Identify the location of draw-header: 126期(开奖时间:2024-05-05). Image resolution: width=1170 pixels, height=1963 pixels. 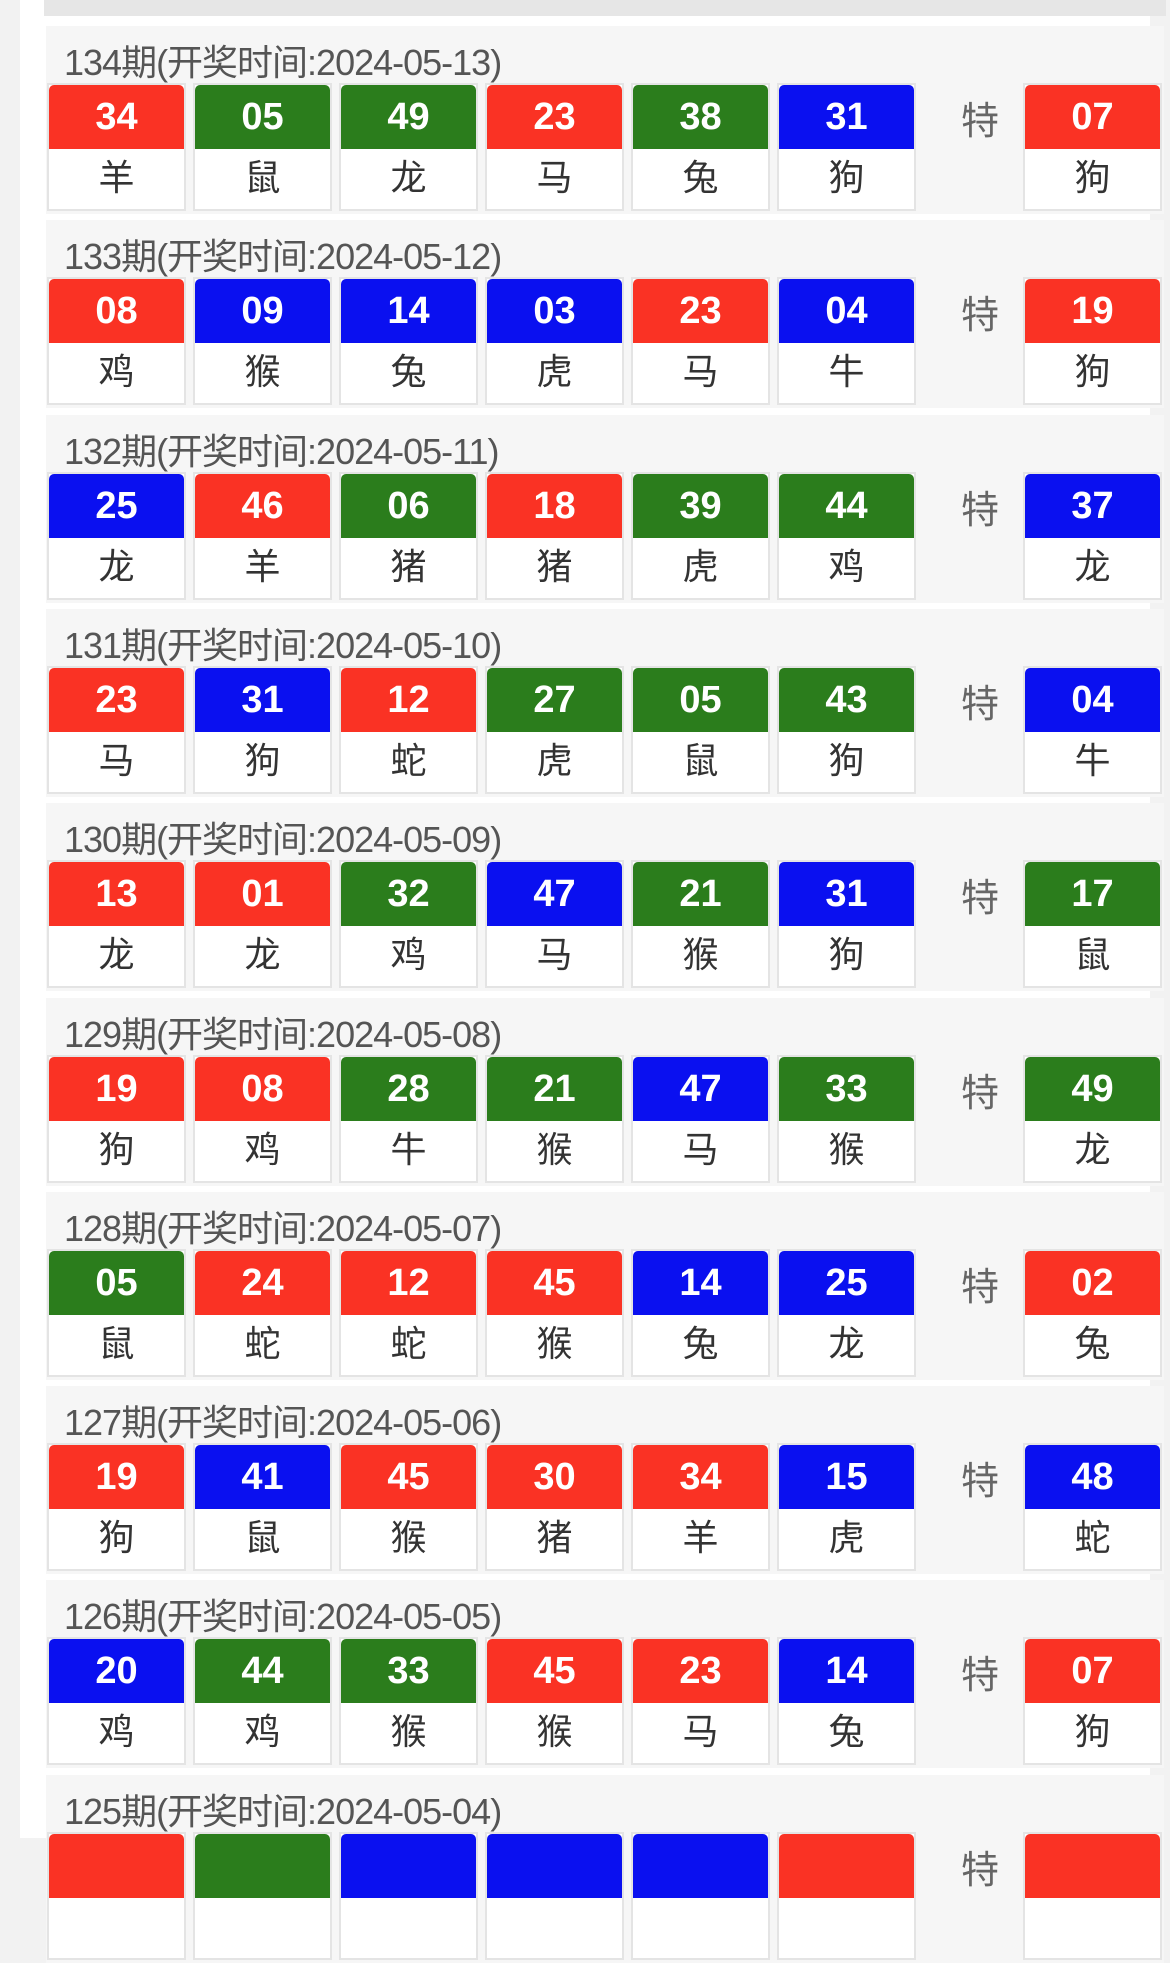
(283, 1617).